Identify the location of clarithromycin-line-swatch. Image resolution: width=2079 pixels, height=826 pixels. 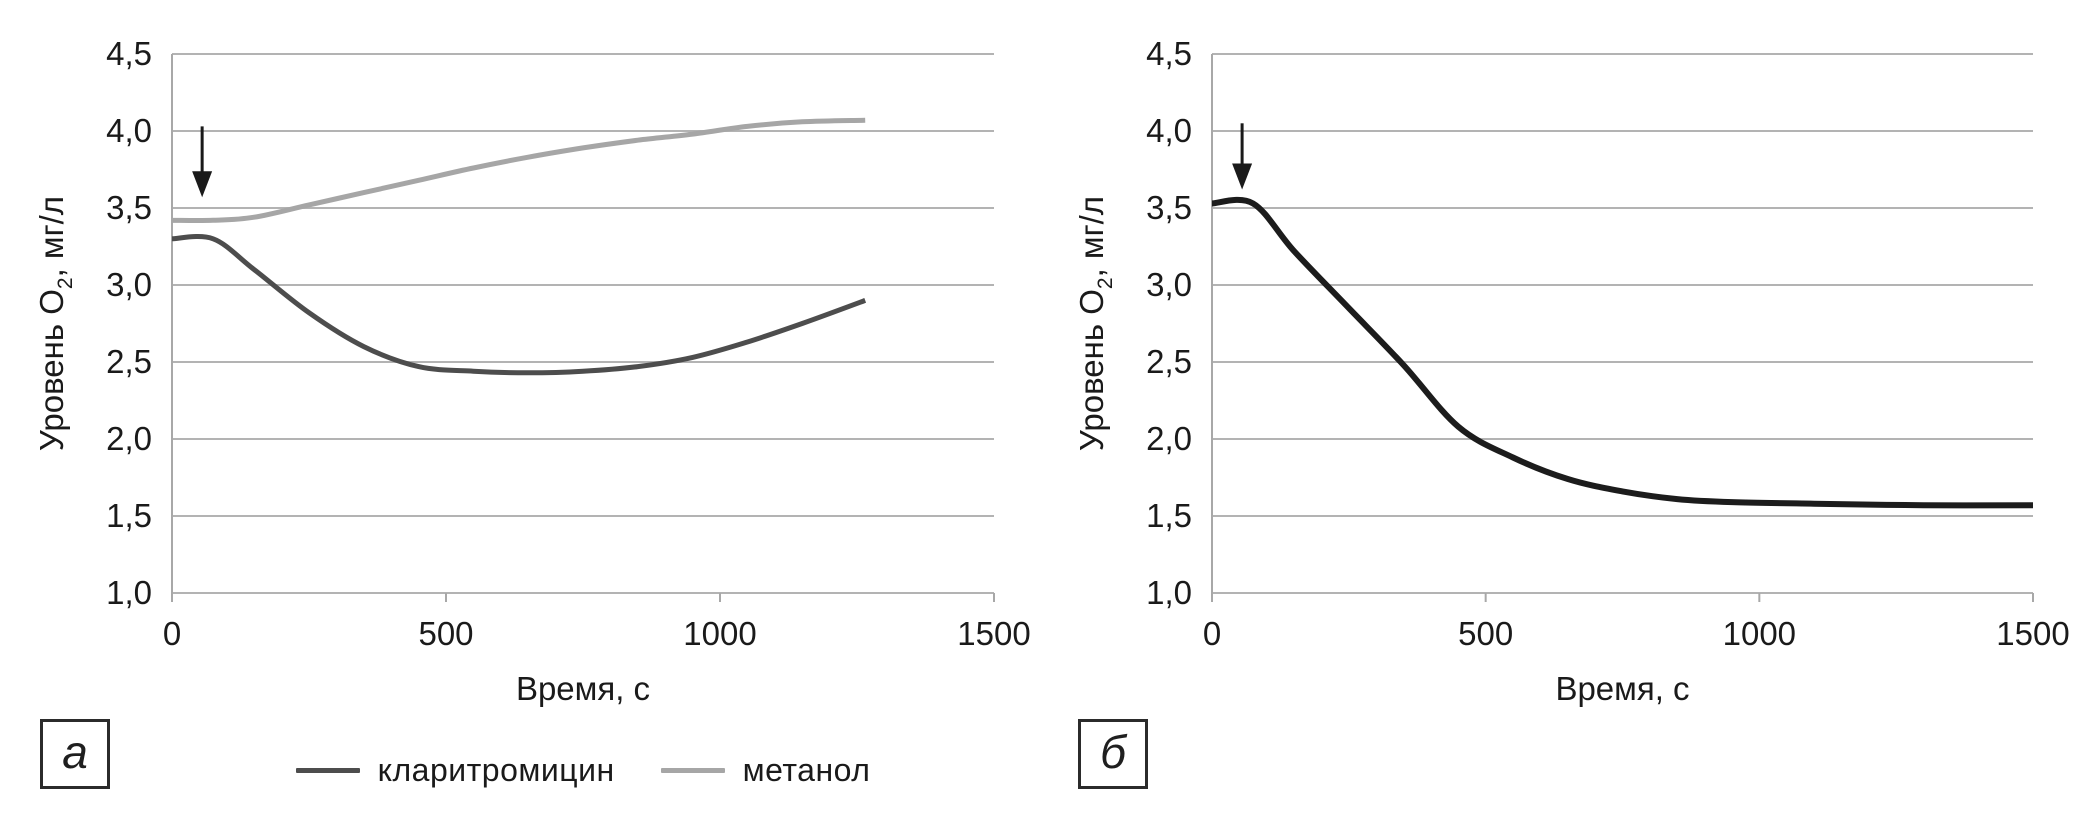
(327, 770).